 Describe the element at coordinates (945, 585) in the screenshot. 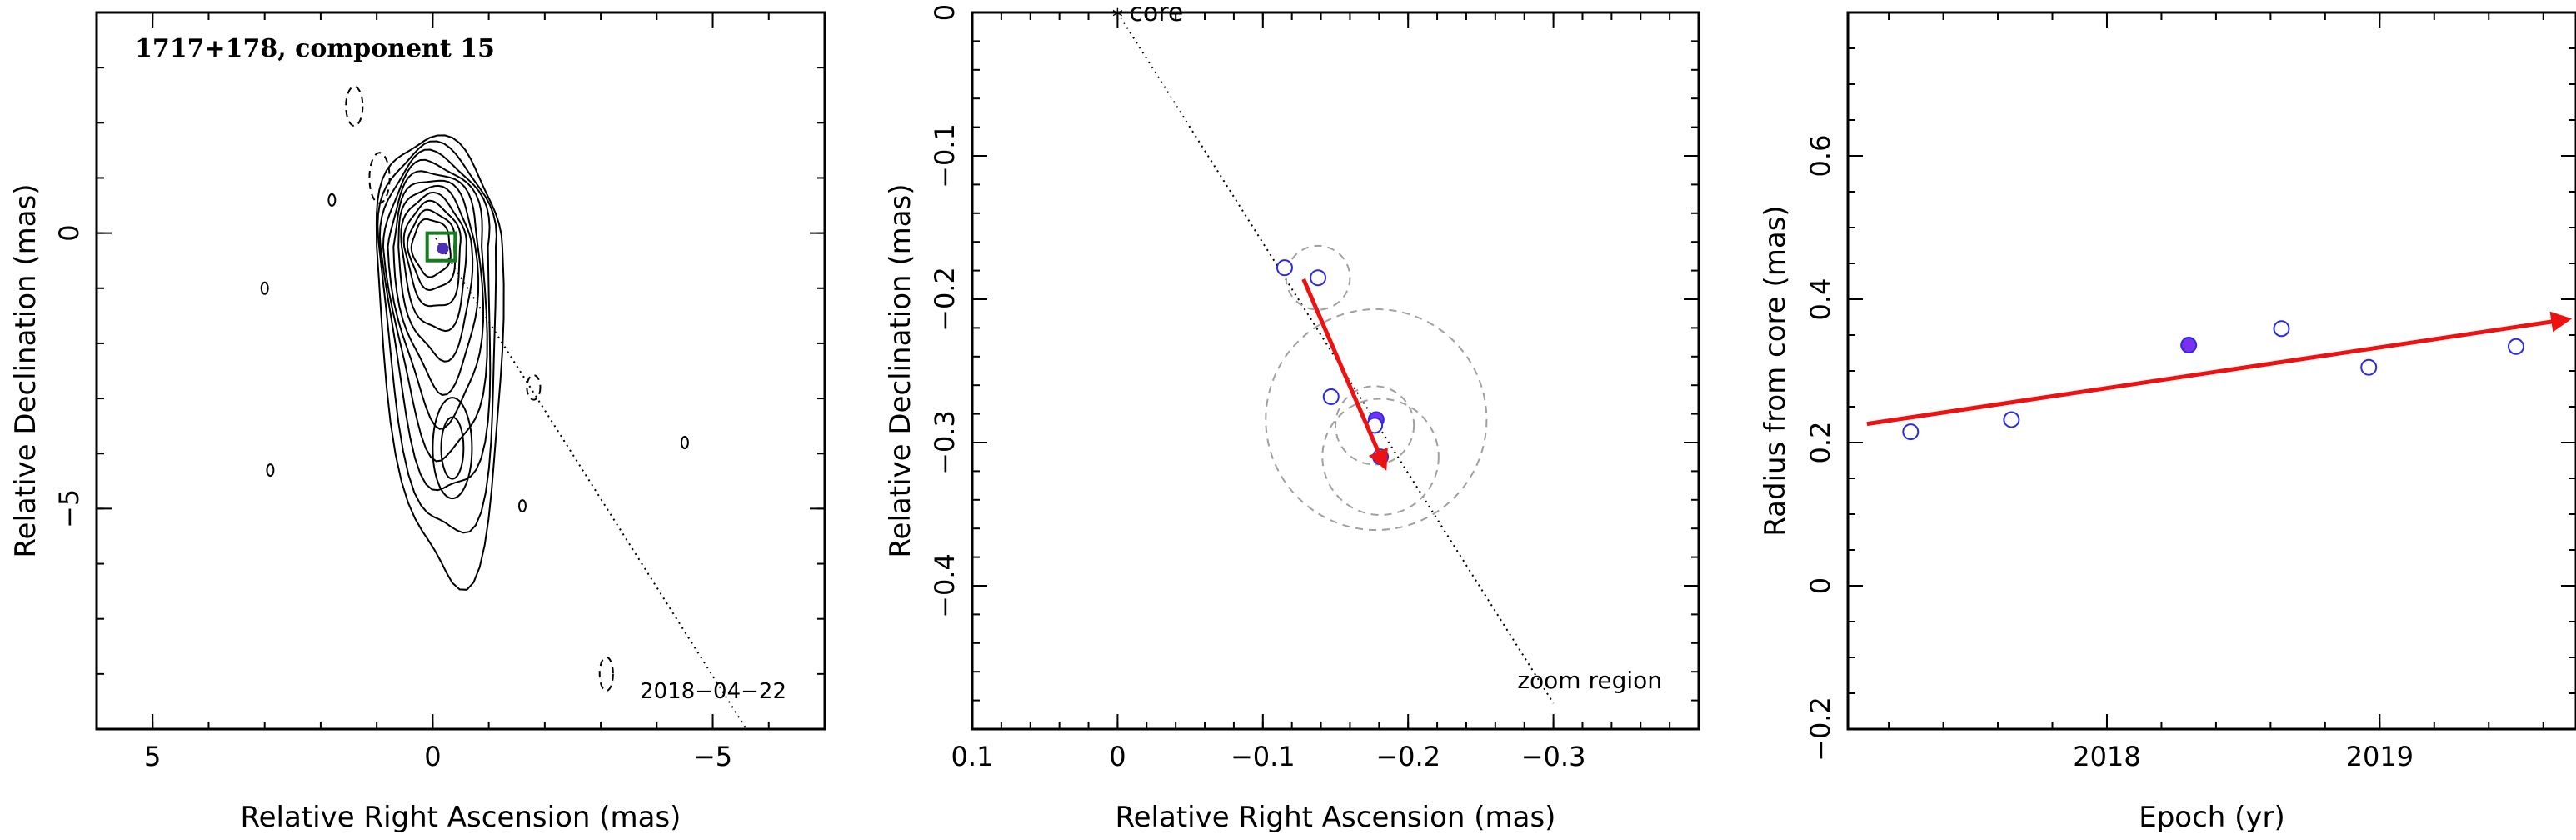

I see `y-tick-label: −0.4` at that location.